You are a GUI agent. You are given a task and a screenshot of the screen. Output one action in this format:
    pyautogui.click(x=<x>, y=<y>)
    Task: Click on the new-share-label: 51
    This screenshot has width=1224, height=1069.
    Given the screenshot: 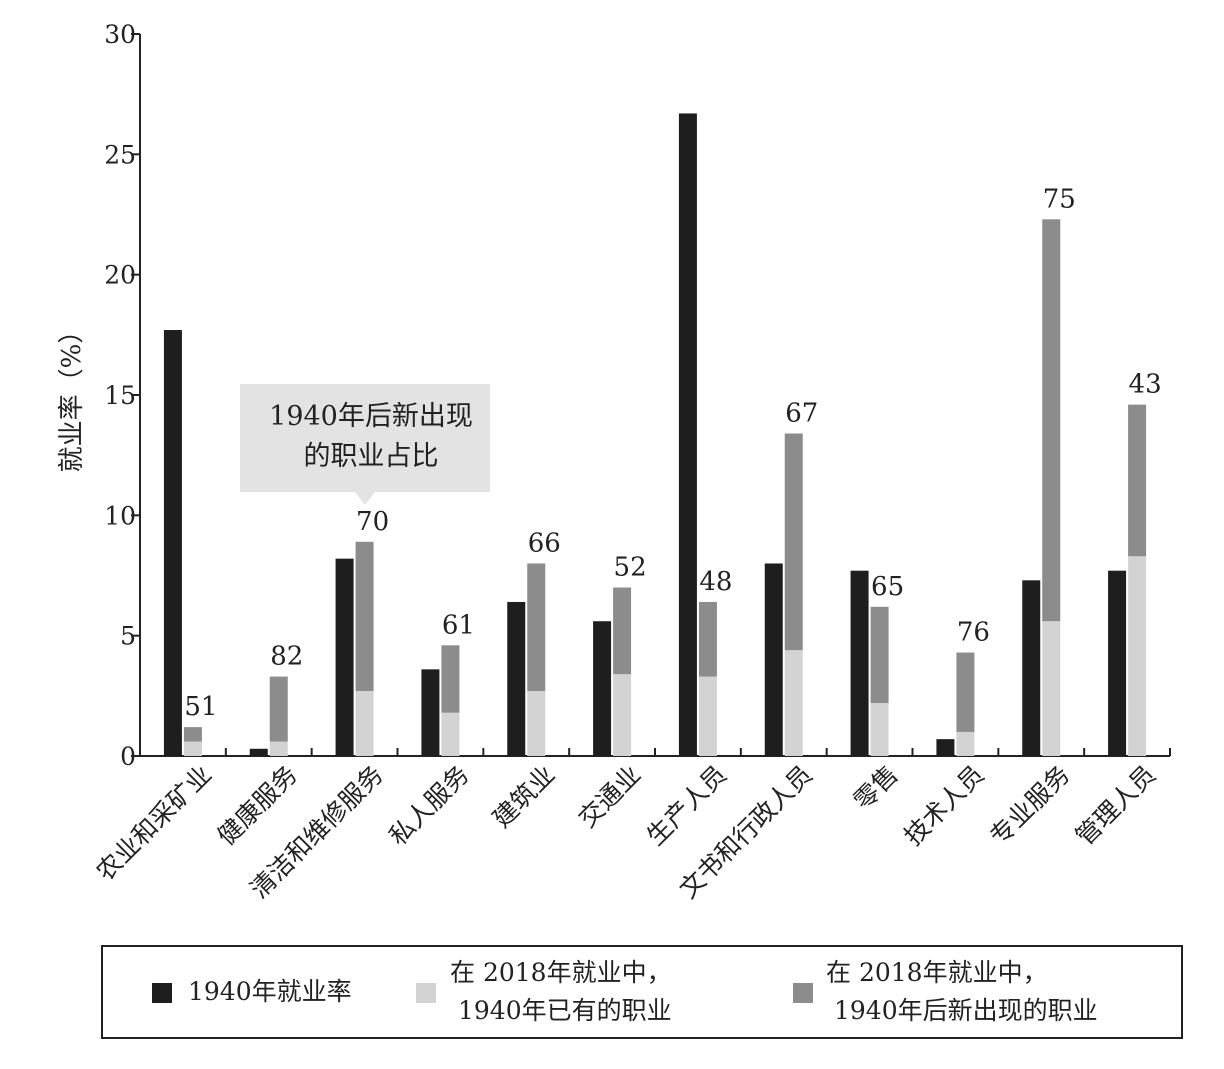 What is the action you would take?
    pyautogui.click(x=200, y=707)
    